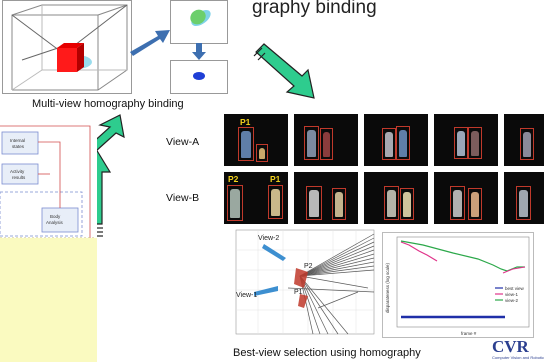 The image size is (544, 362). What do you see at coordinates (302, 284) in the screenshot?
I see `homography-plot: View-2 View-1 P2 P1` at bounding box center [302, 284].